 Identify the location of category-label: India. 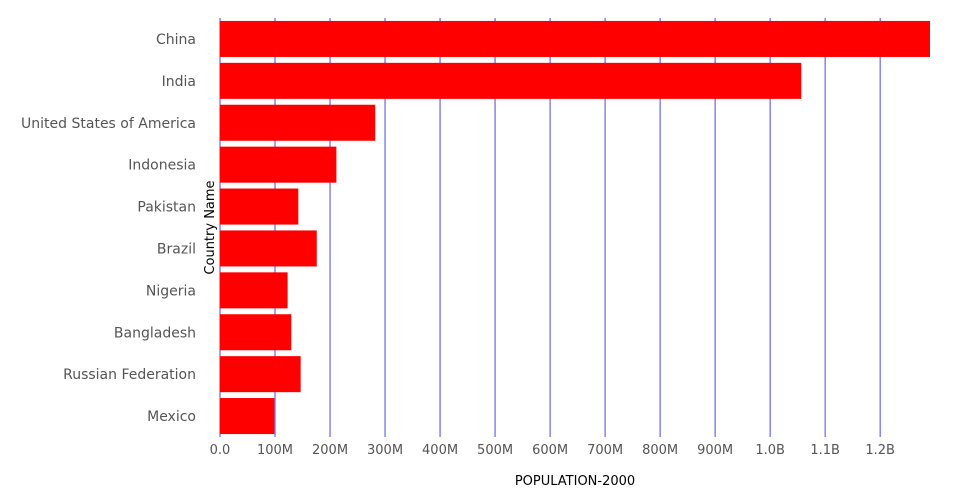
(179, 82).